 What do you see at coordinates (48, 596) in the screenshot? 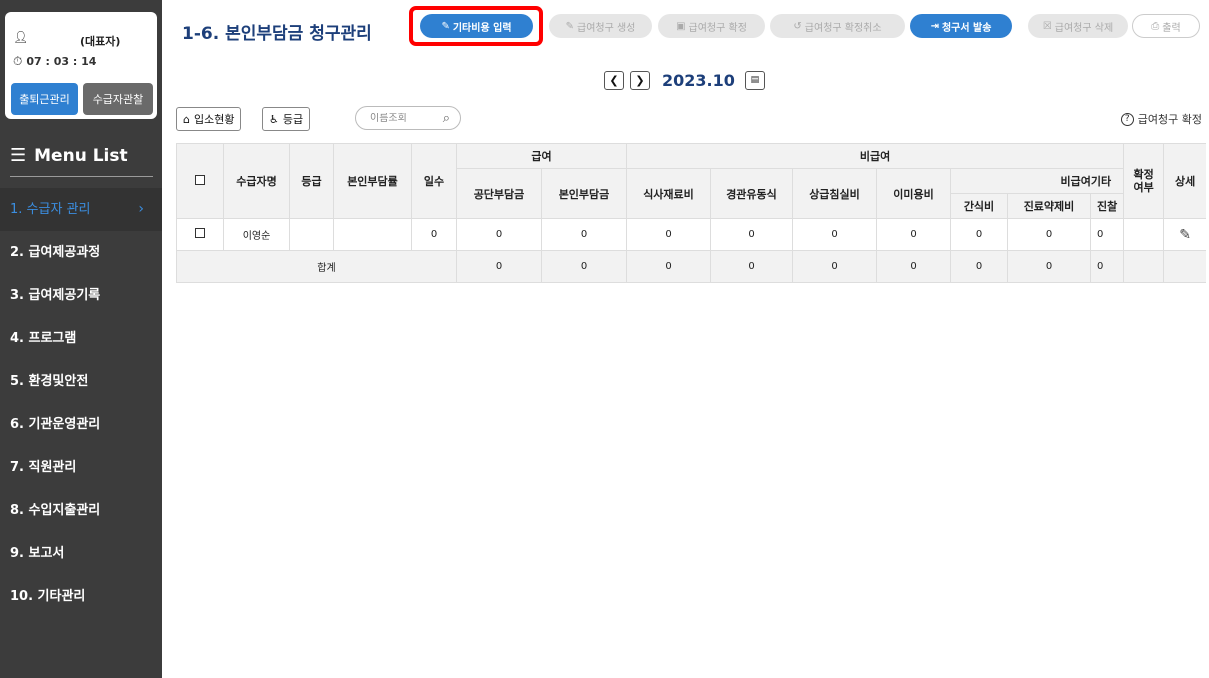
I see `sidebar-item-label: 10. 기타관리` at bounding box center [48, 596].